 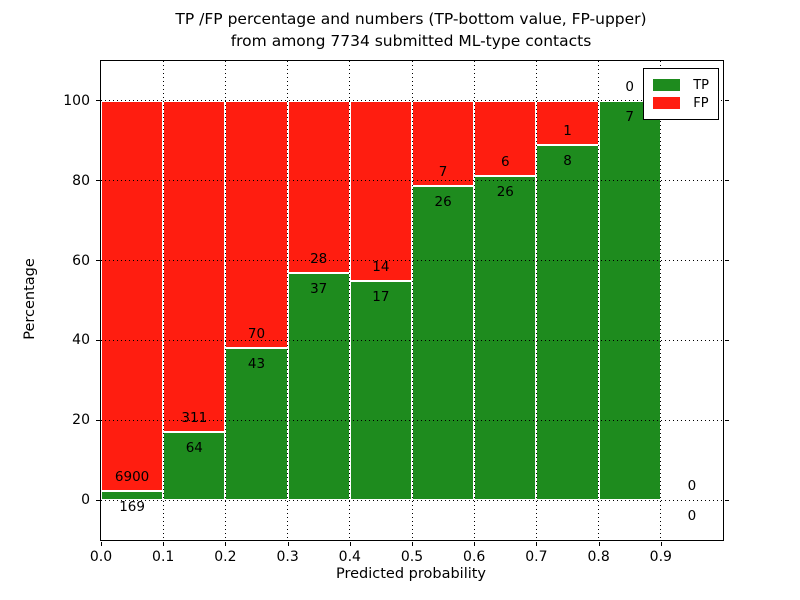 I want to click on annotation-fp-count: 6900, so click(x=132, y=476).